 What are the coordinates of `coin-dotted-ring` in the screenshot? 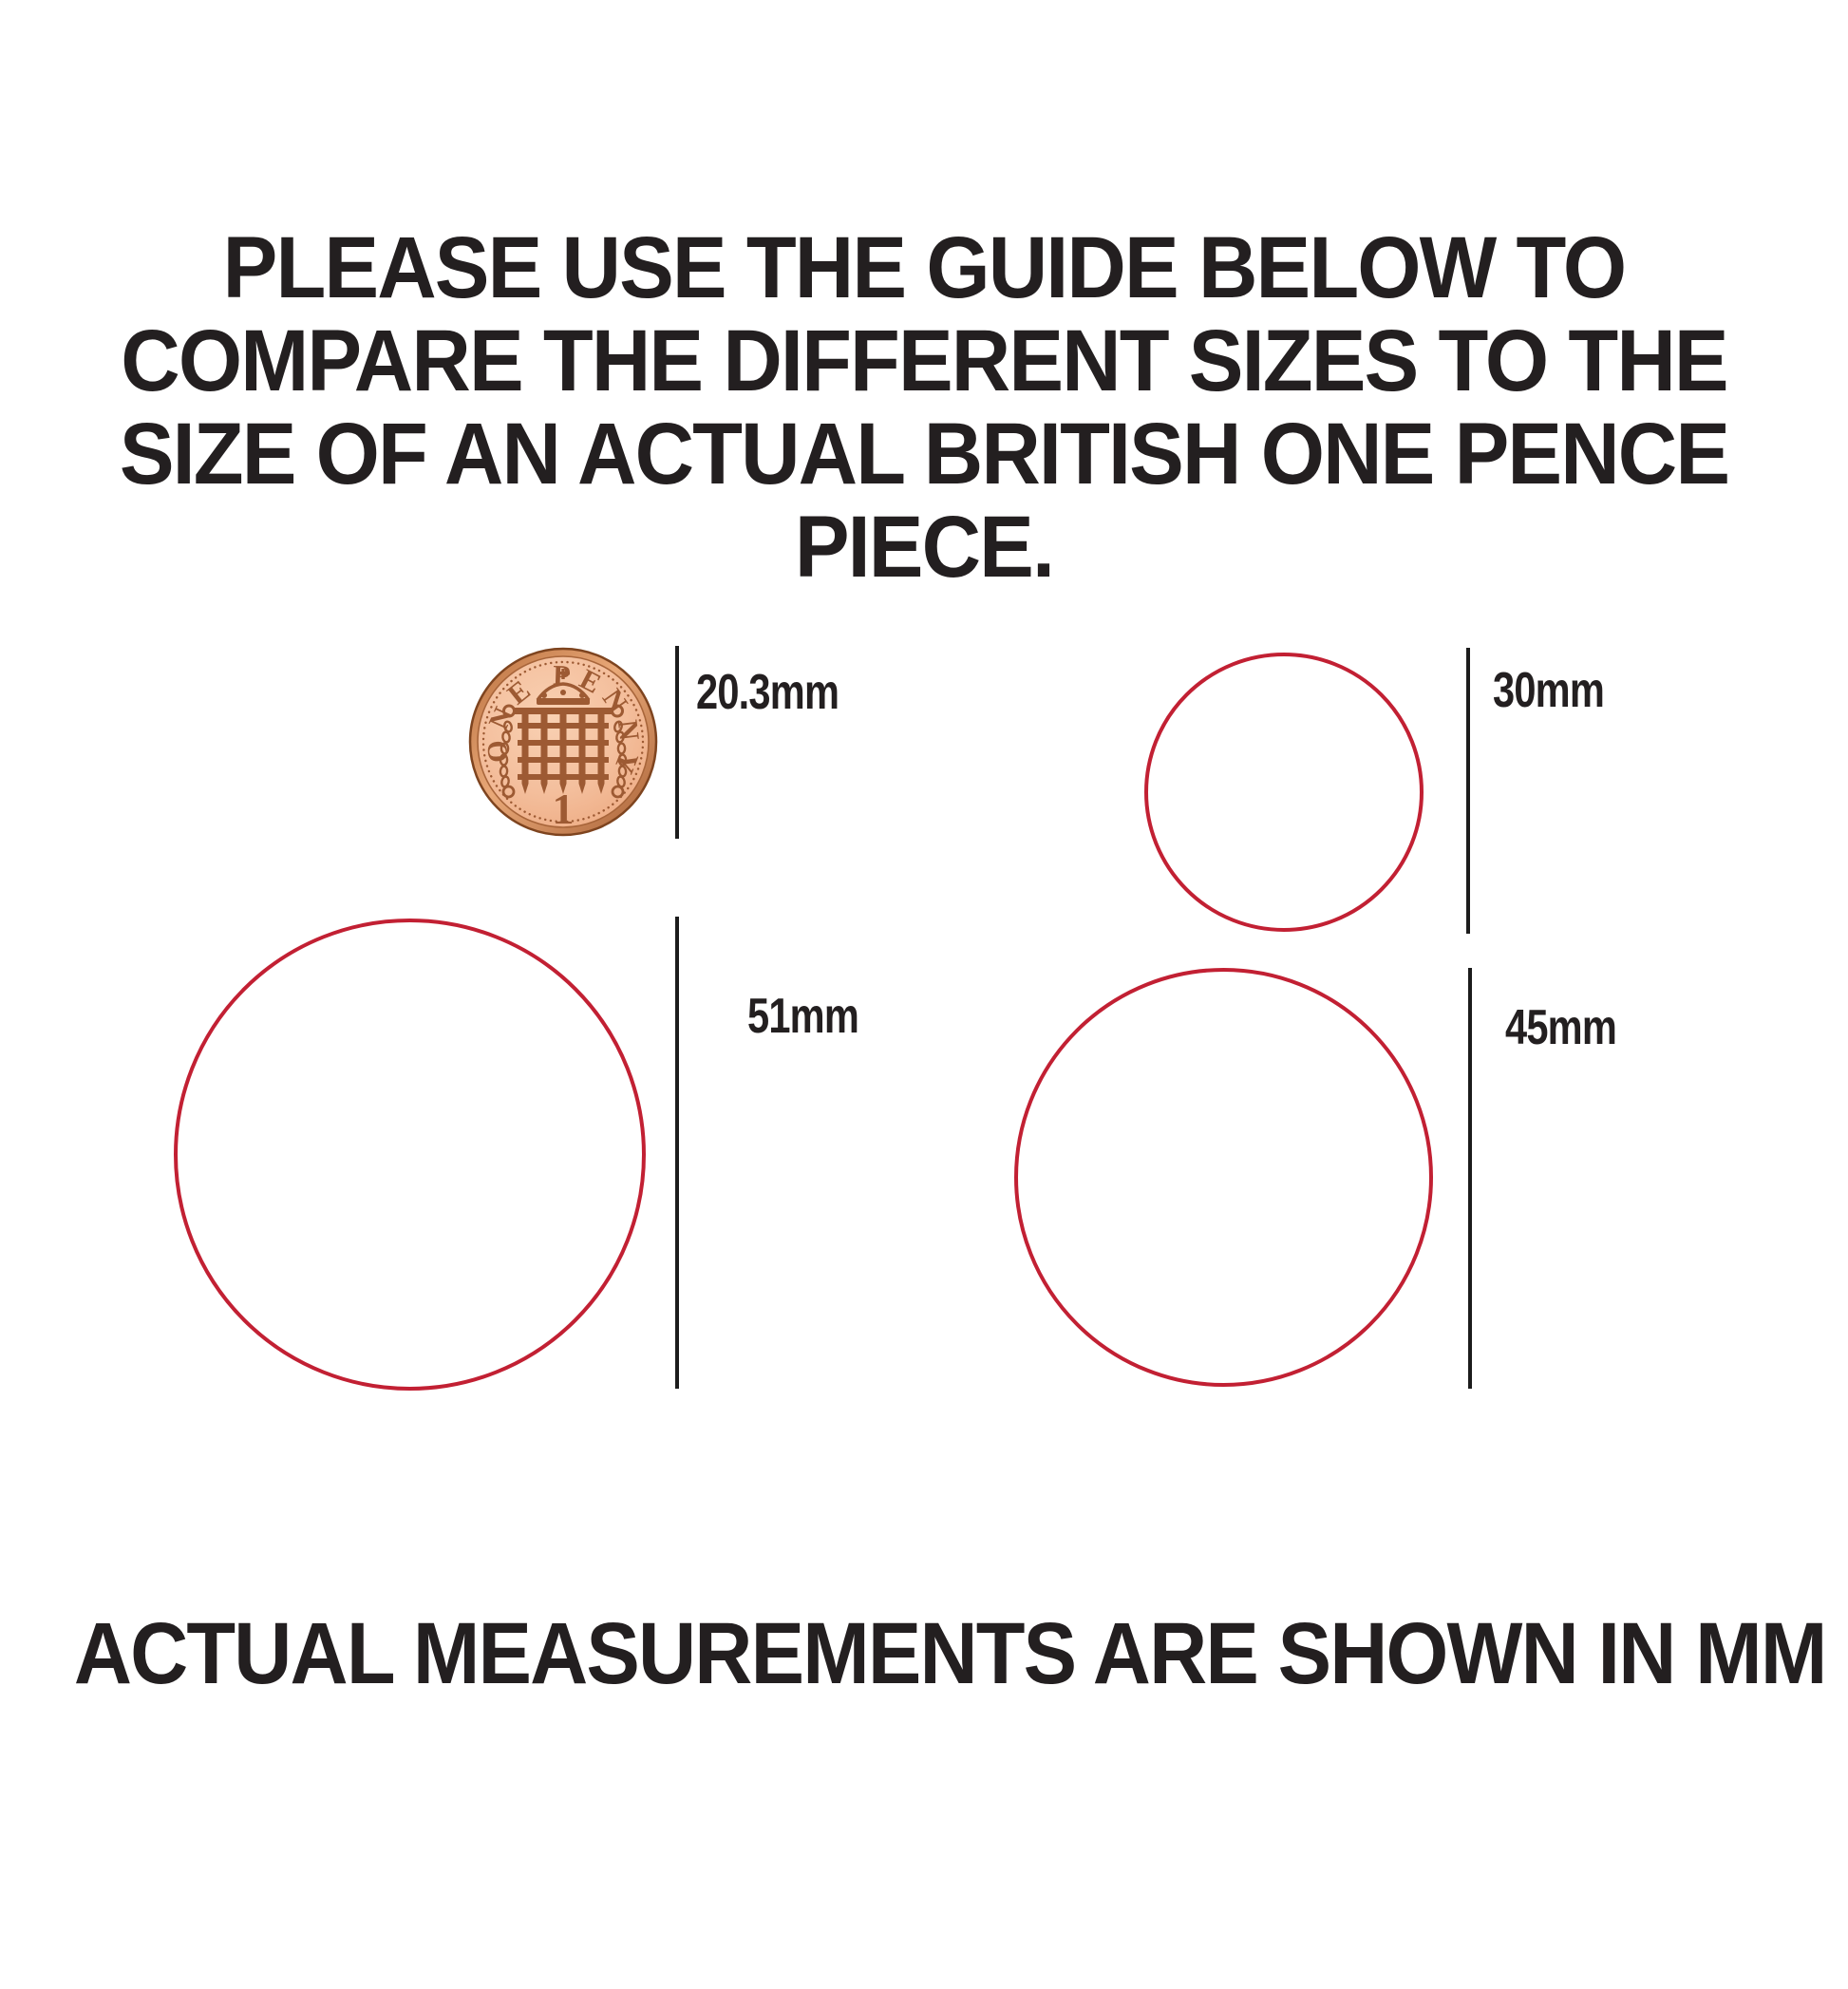 It's located at (563, 742).